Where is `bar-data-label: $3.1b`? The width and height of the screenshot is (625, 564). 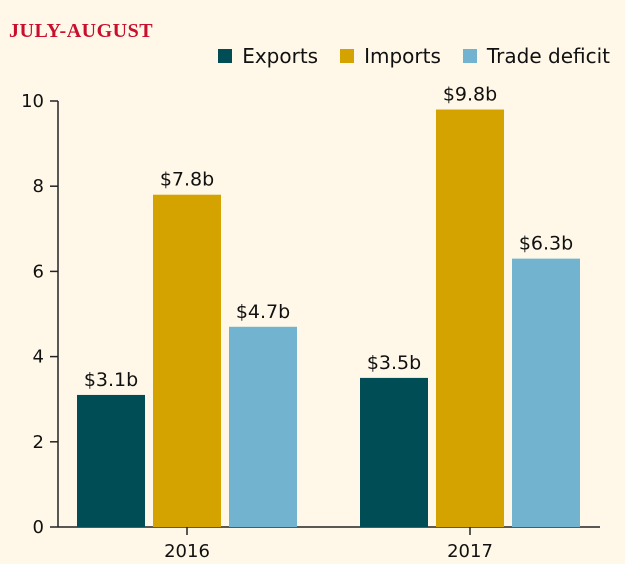
bar-data-label: $3.1b is located at coordinates (111, 380).